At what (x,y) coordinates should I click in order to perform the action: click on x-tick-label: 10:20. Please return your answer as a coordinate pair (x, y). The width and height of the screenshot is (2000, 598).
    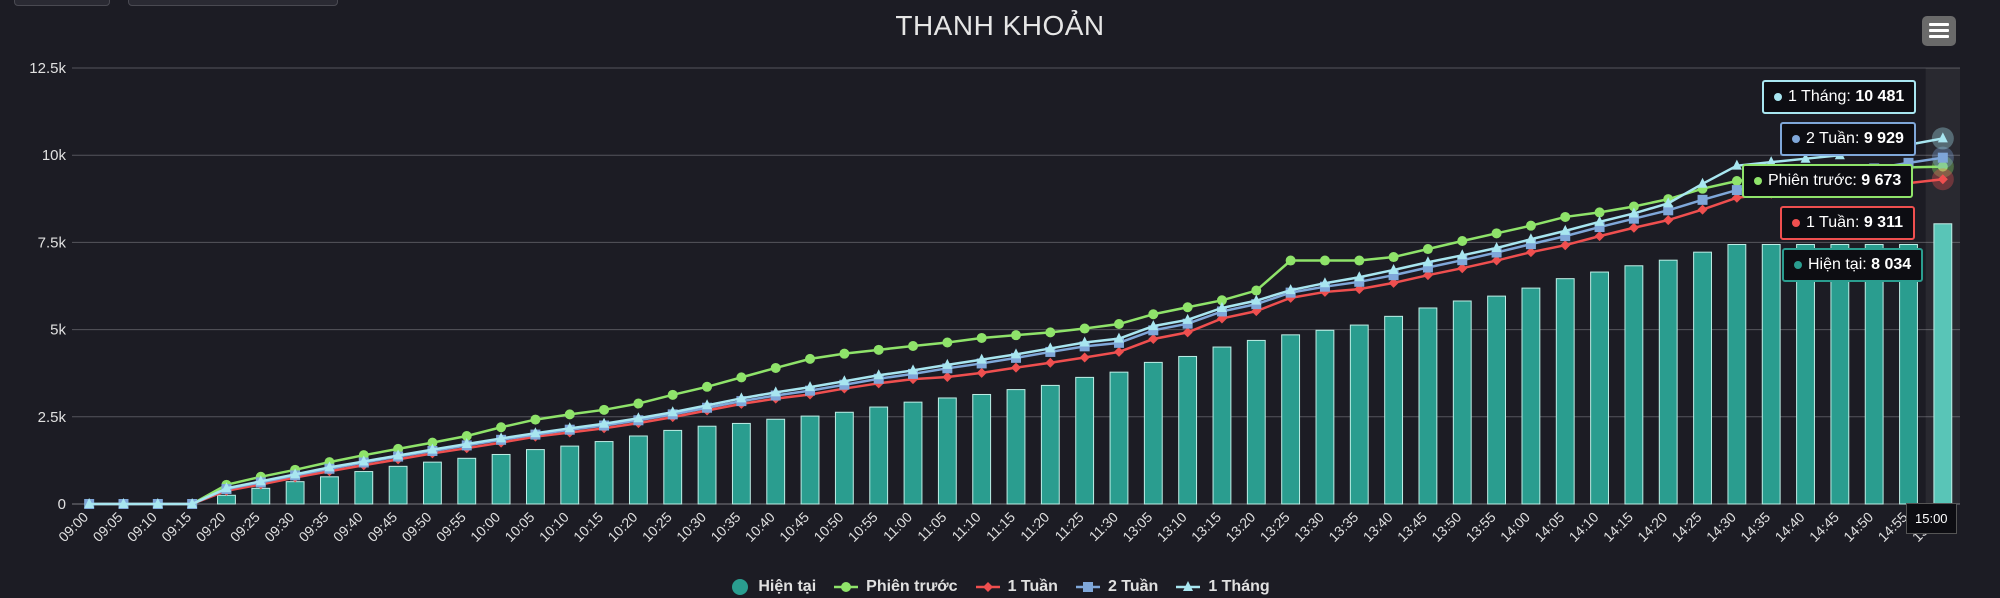
    Looking at the image, I should click on (622, 527).